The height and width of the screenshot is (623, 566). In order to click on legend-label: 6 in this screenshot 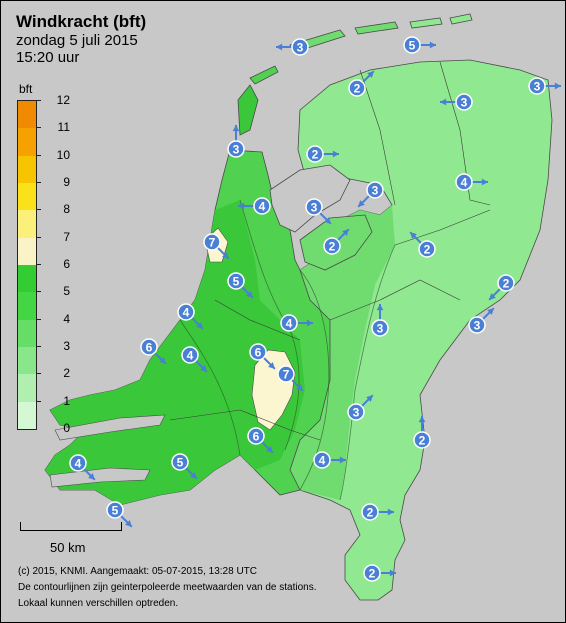, I will do `click(66, 264)`.